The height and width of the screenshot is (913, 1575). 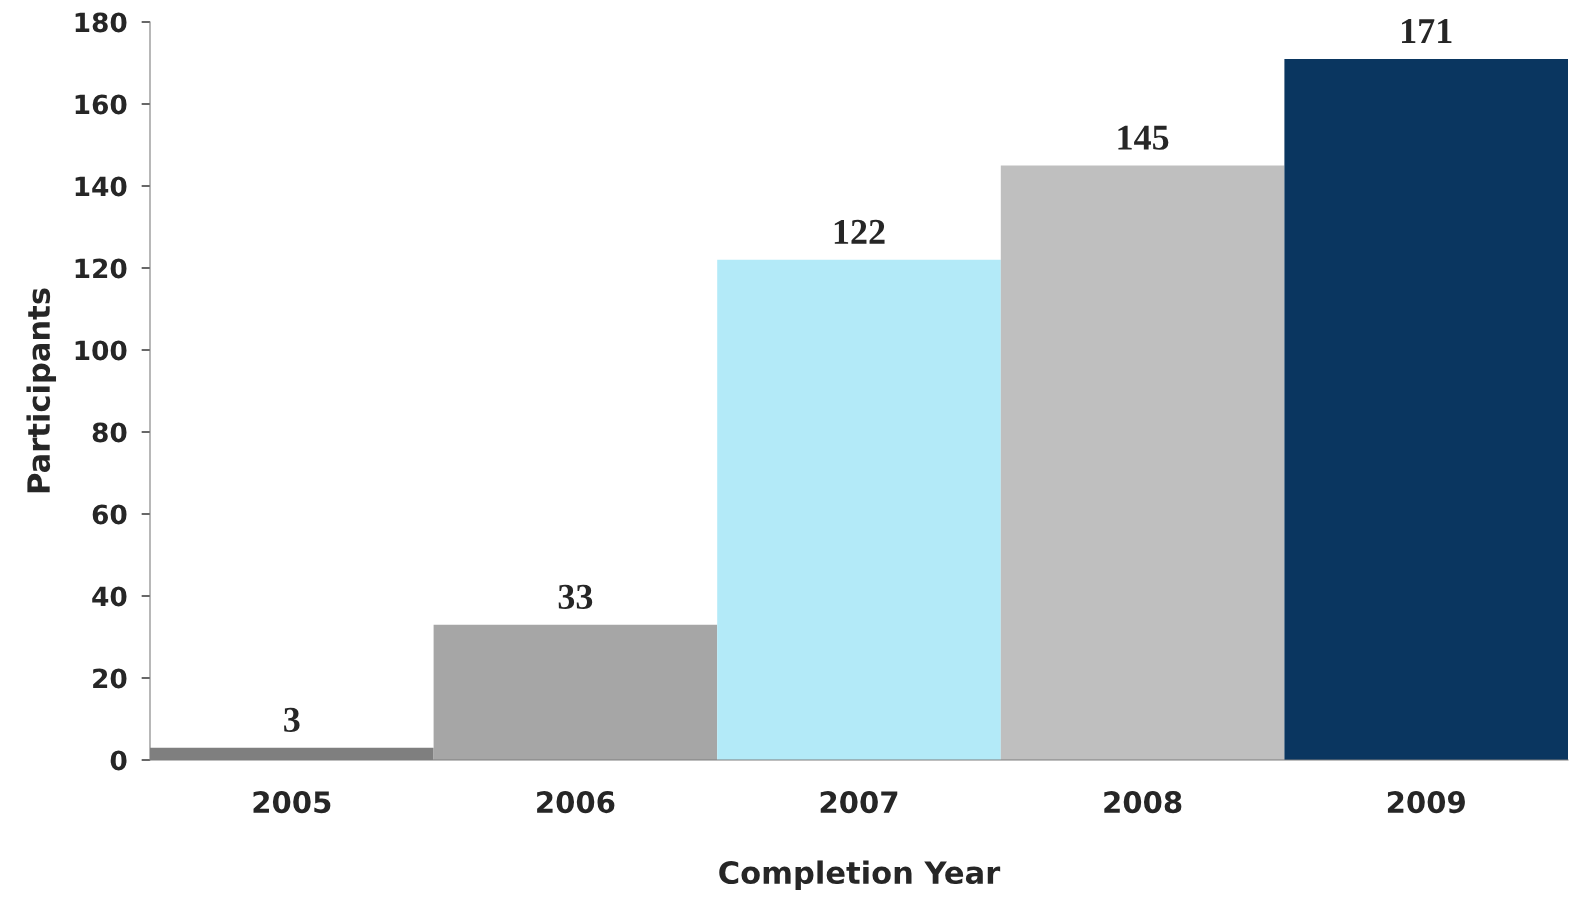 What do you see at coordinates (1143, 802) in the screenshot?
I see `x-tick-label: 2008` at bounding box center [1143, 802].